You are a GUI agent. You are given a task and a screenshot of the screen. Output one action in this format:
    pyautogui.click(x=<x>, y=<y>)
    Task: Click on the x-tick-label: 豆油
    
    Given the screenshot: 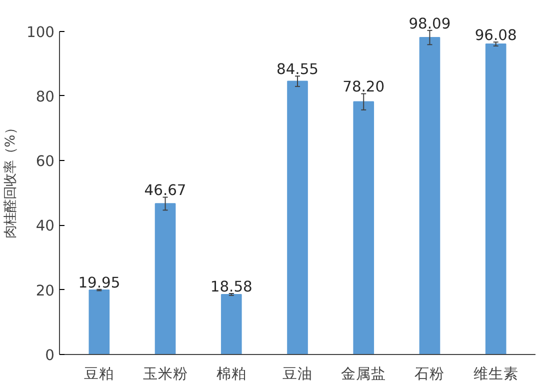 What is the action you would take?
    pyautogui.click(x=297, y=374)
    